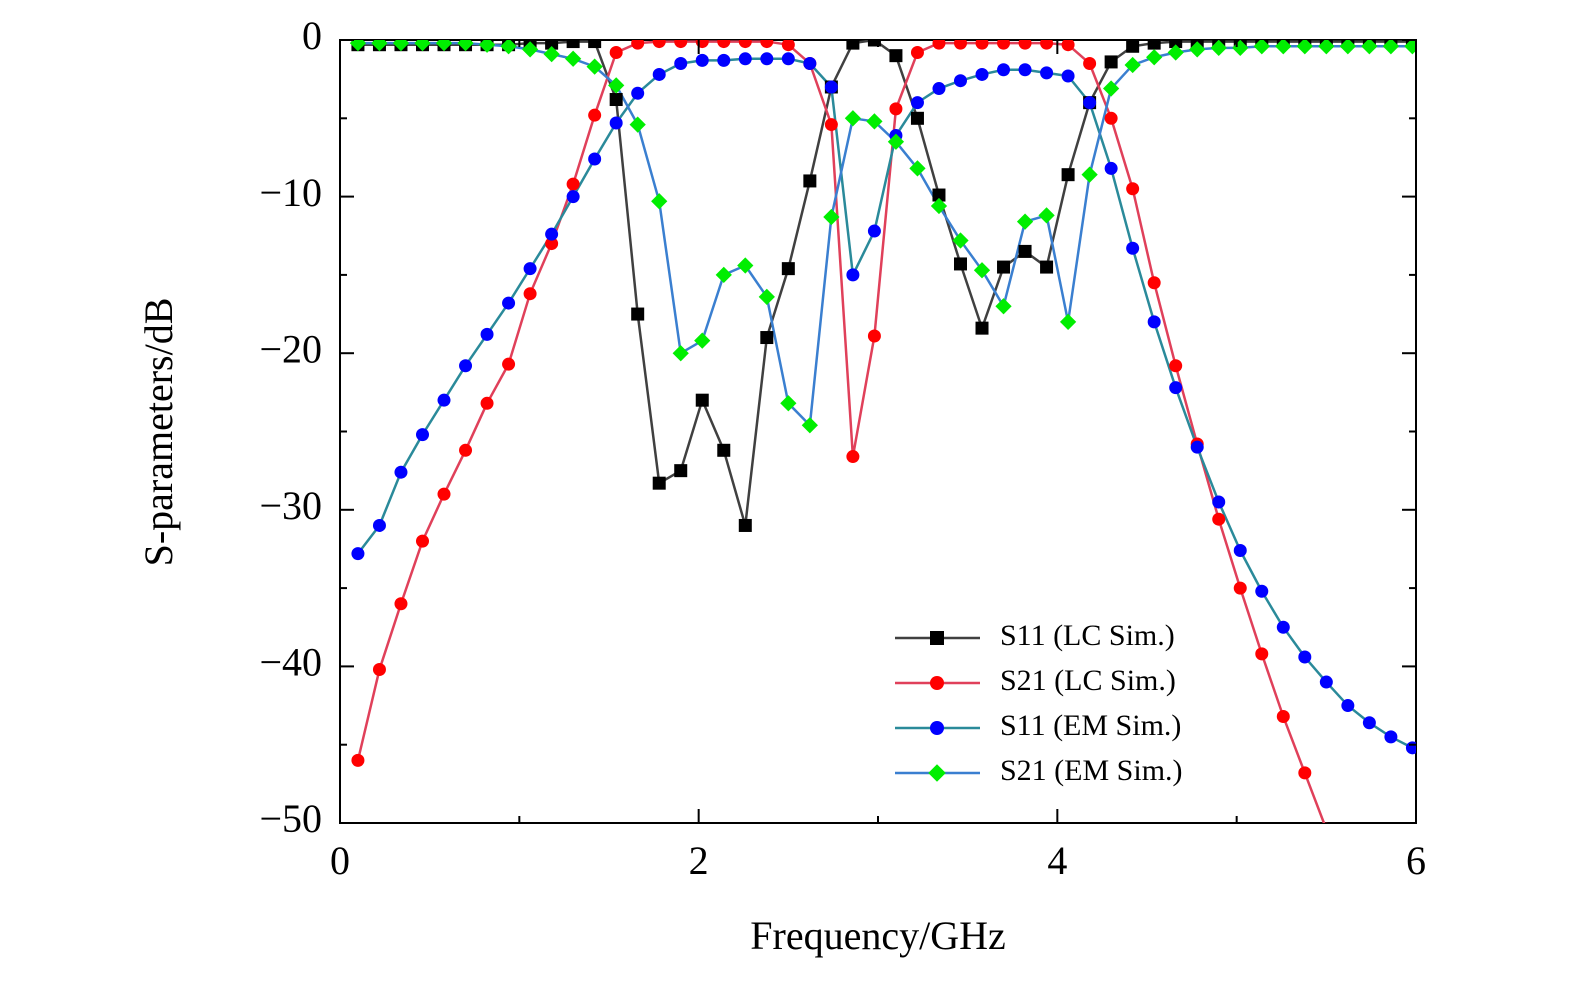  Describe the element at coordinates (290, 662) in the screenshot. I see `y-tick-label: −40` at that location.